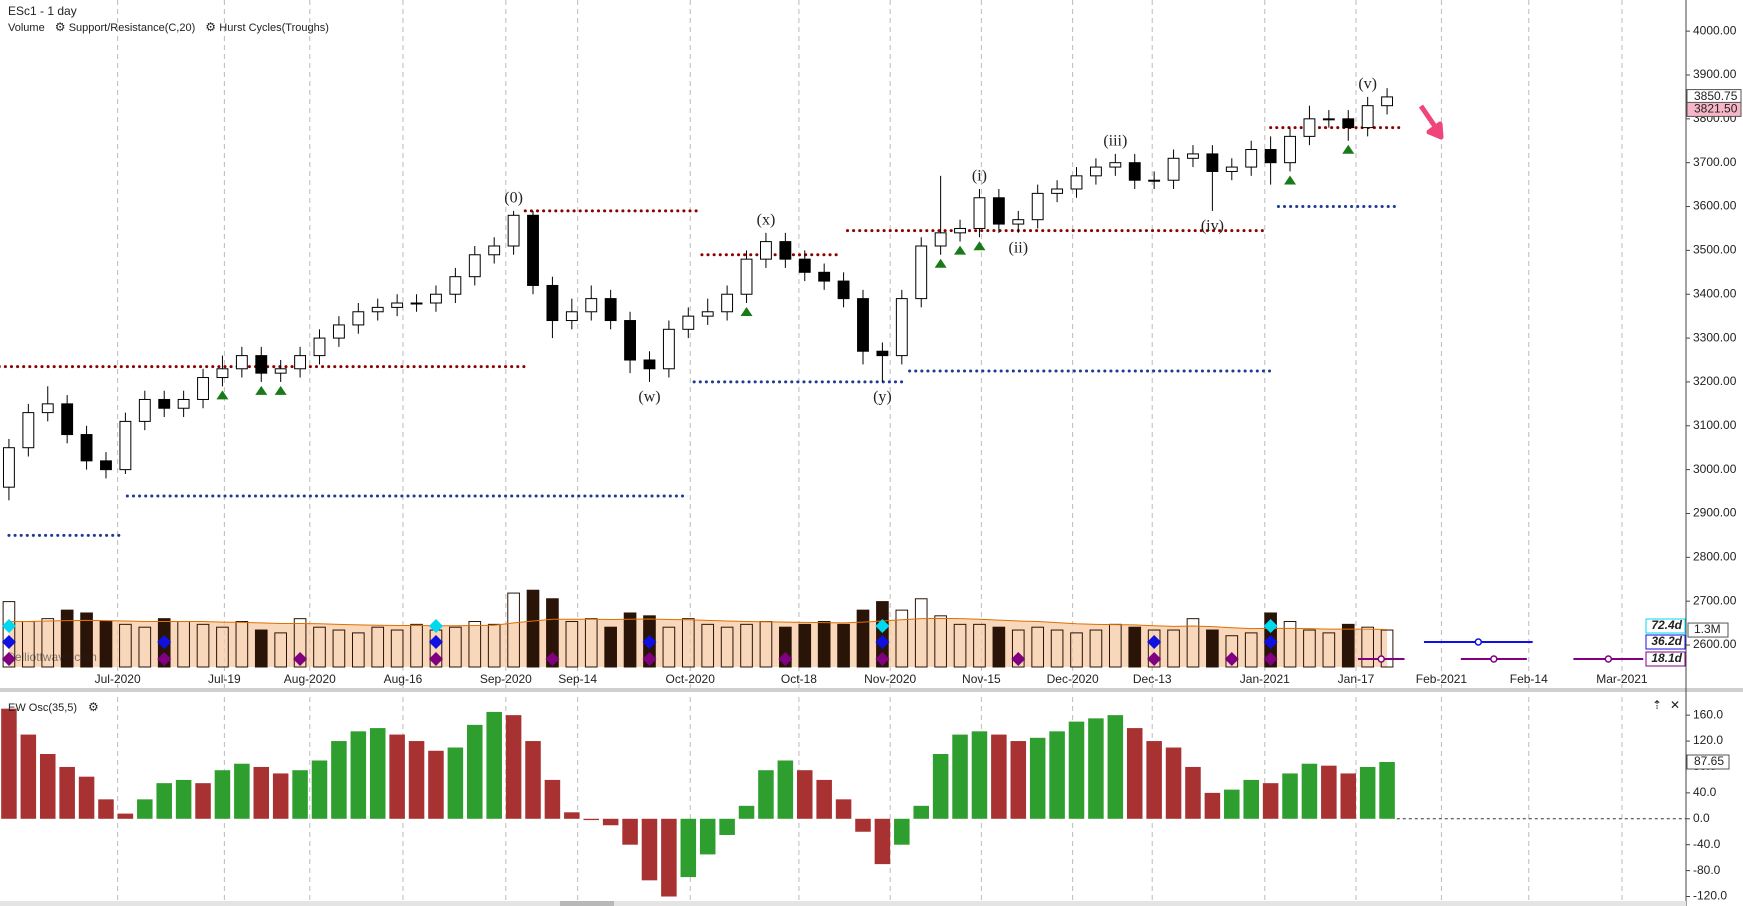 The image size is (1743, 906). I want to click on x-tick-label: Dec-13, so click(1152, 679).